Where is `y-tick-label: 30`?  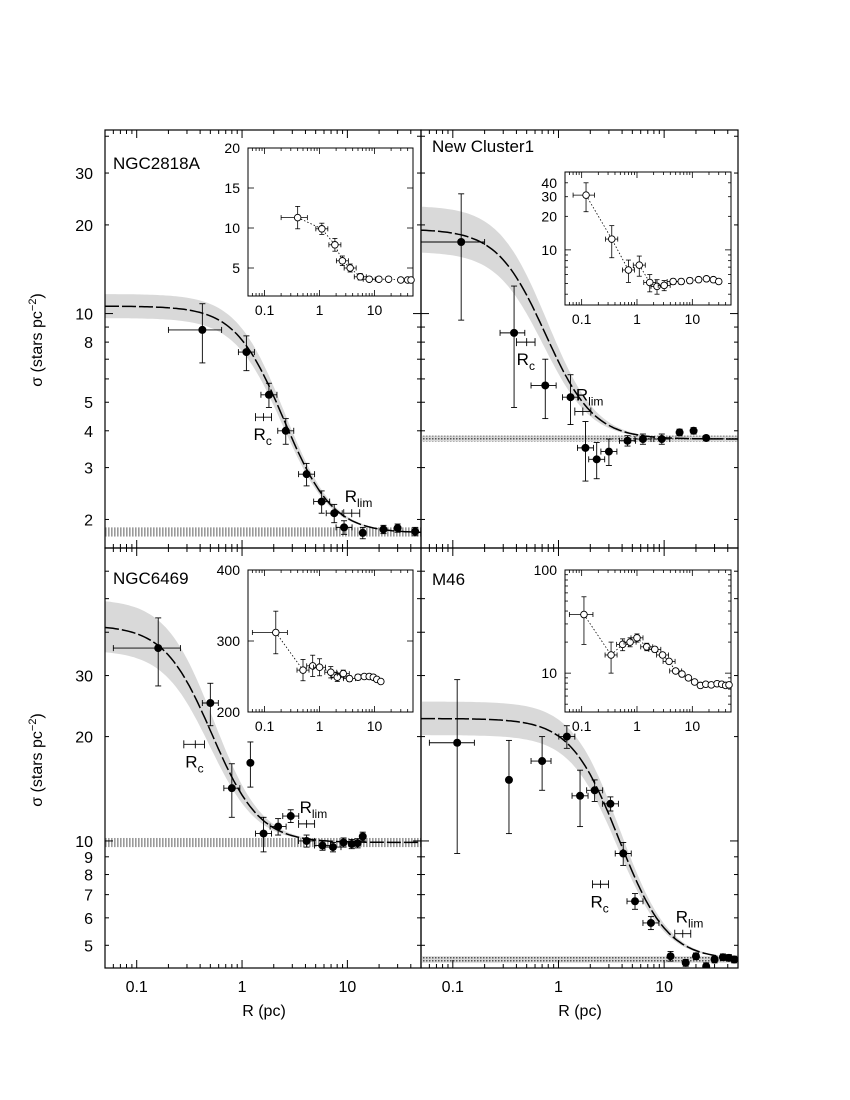
y-tick-label: 30 is located at coordinates (84, 677).